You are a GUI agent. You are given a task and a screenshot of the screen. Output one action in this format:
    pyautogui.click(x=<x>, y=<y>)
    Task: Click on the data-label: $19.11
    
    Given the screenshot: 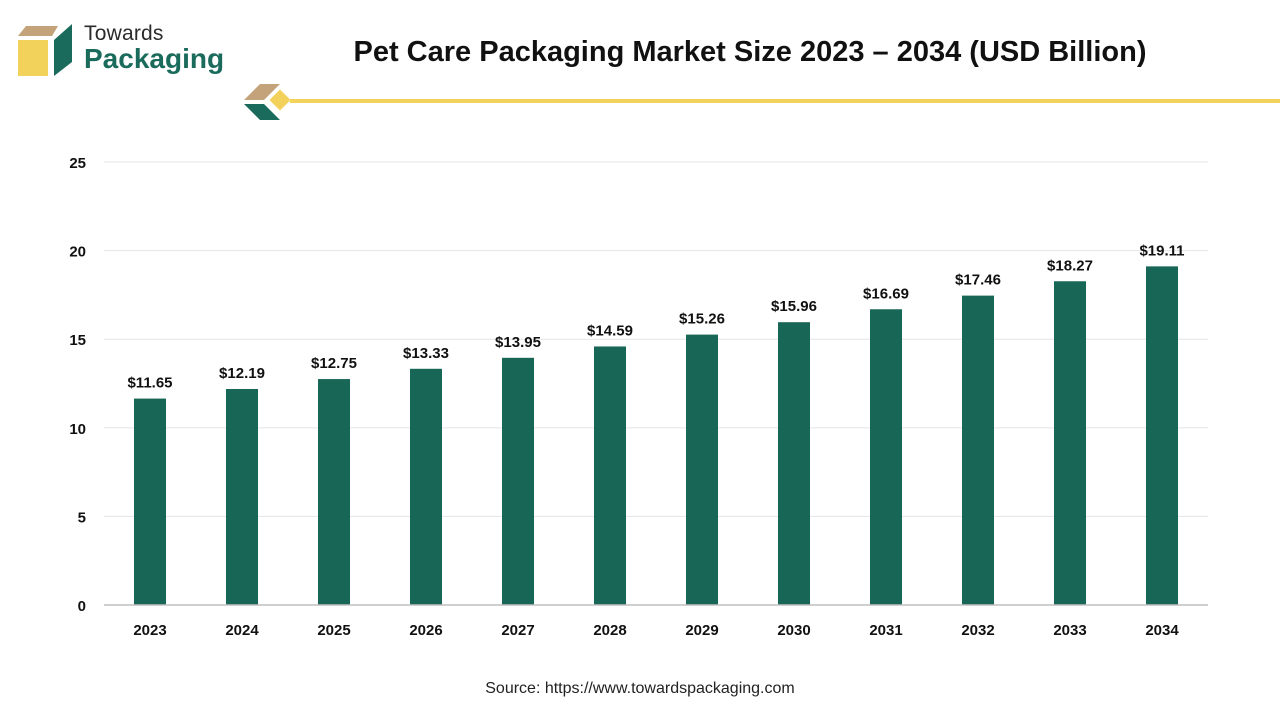 What is the action you would take?
    pyautogui.click(x=1161, y=250)
    